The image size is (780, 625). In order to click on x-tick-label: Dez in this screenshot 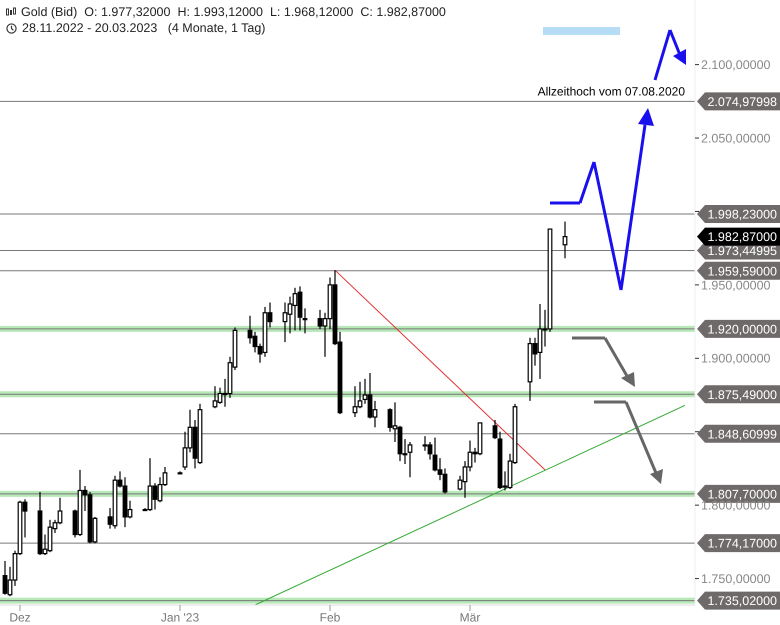, I will do `click(20, 617)`.